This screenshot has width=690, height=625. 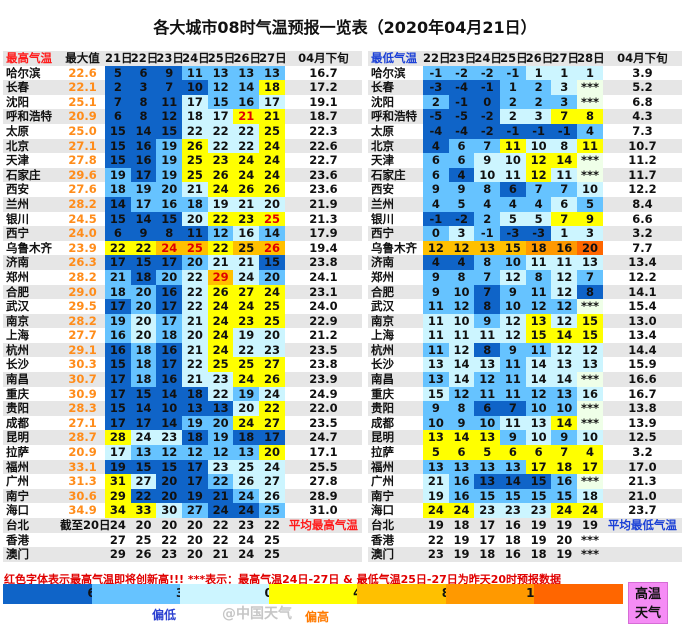 I want to click on record-max: 28.3, so click(x=82, y=408).